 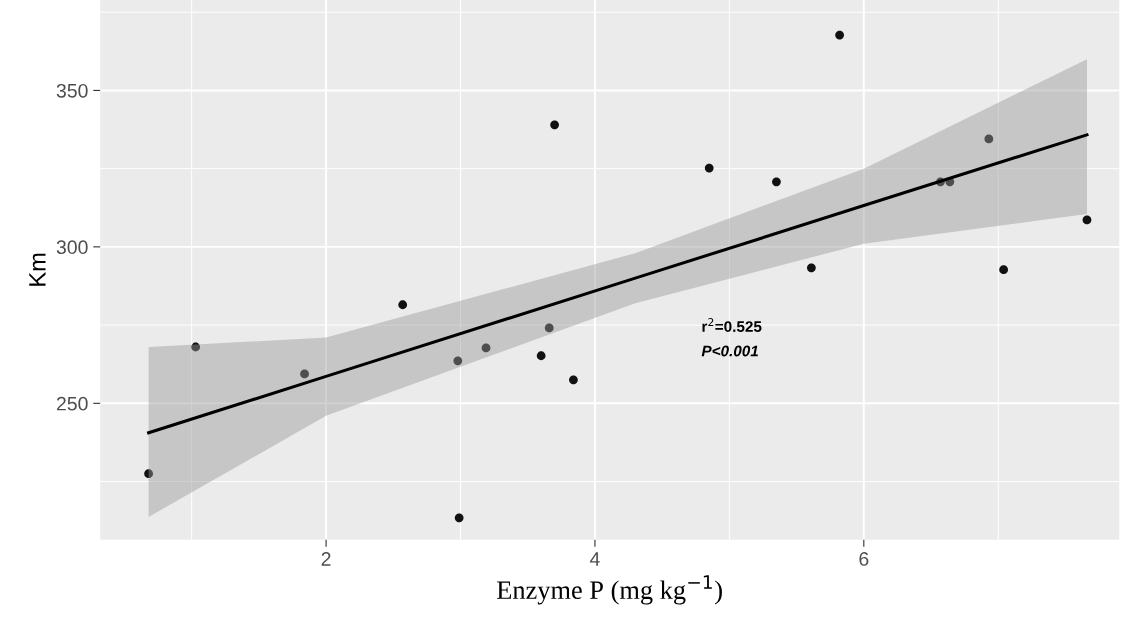 What do you see at coordinates (72, 403) in the screenshot?
I see `y-tick-label: 250` at bounding box center [72, 403].